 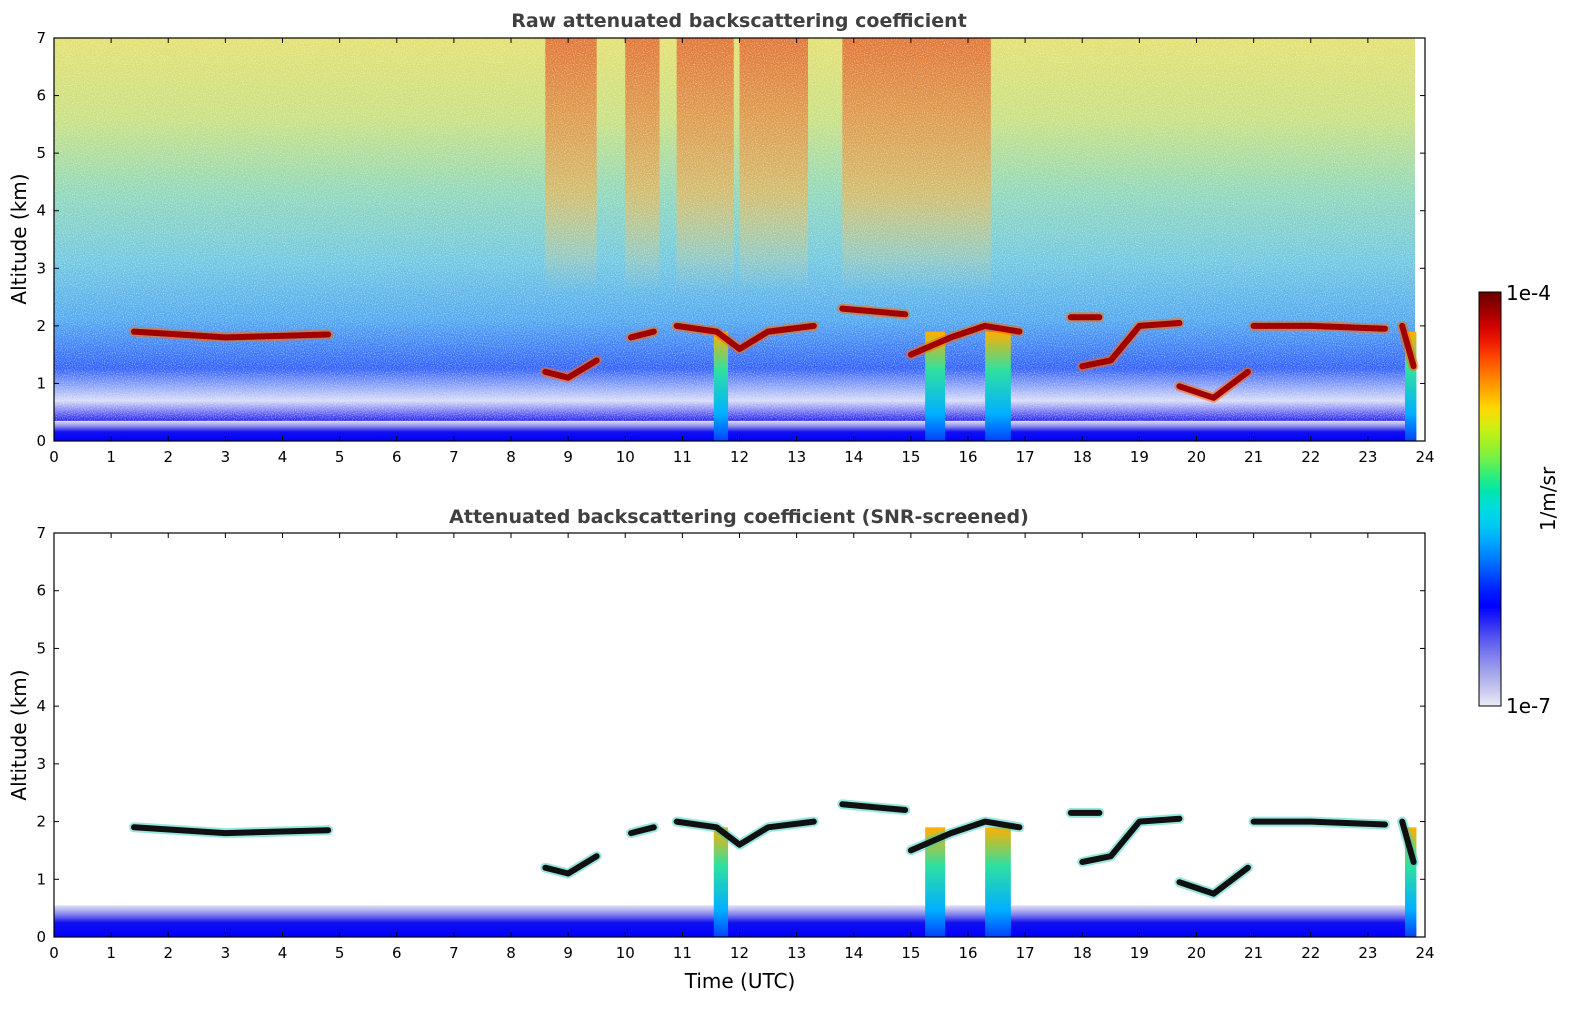 I want to click on y-tick-label: 6, so click(x=41, y=591).